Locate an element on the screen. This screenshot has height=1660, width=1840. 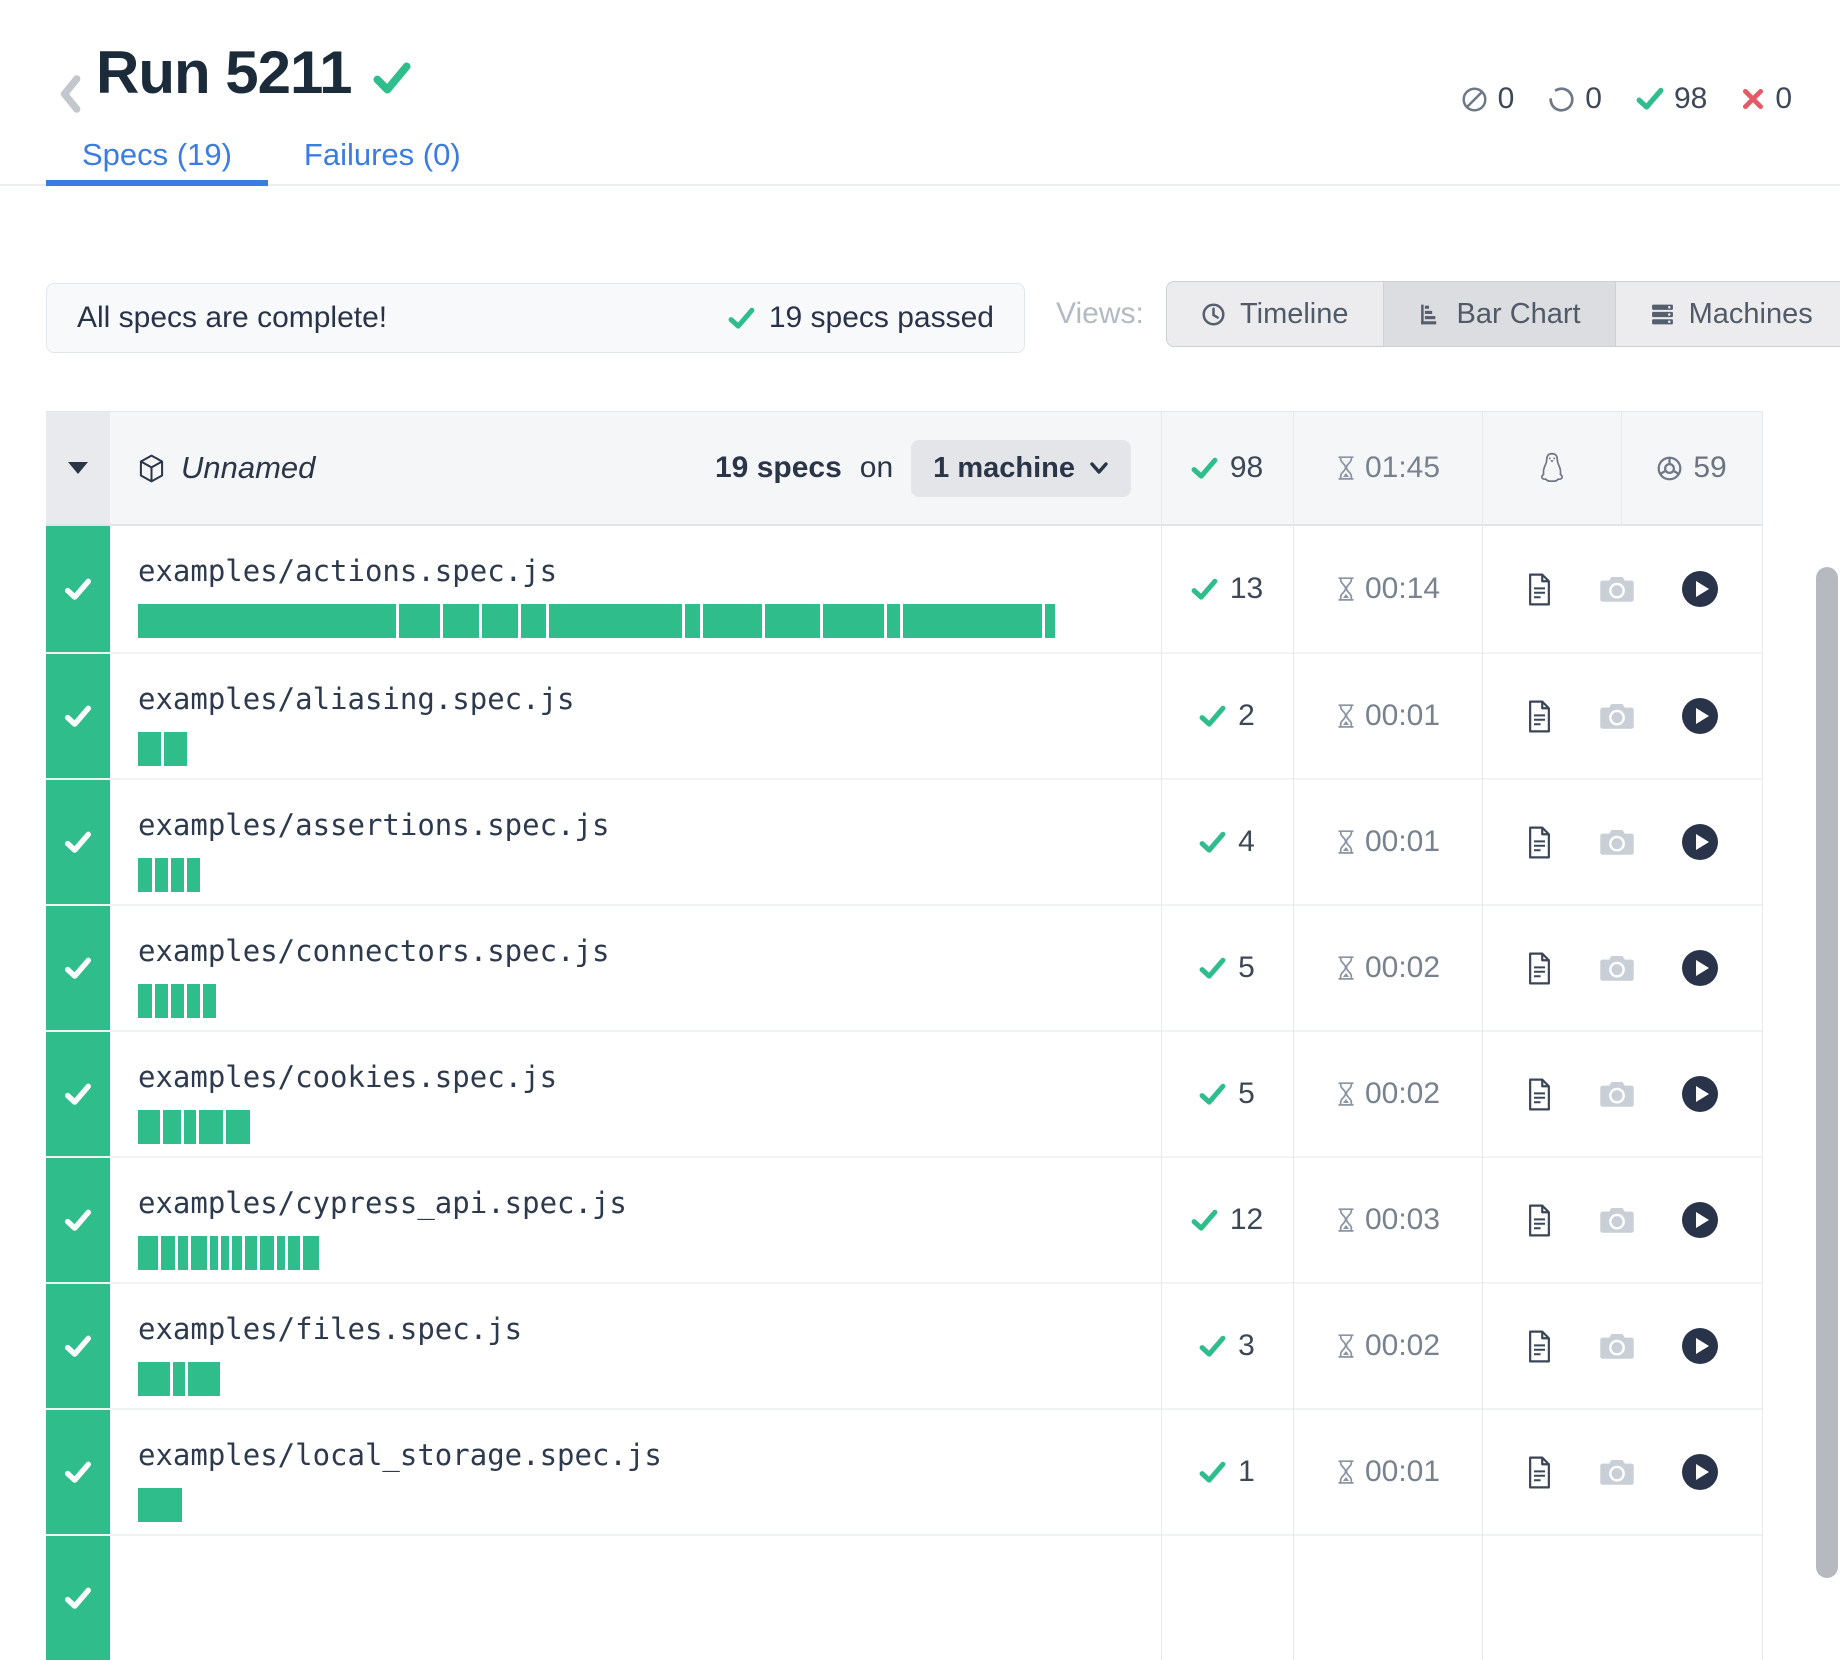
spec-passed-stat: 12 is located at coordinates (1227, 1220).